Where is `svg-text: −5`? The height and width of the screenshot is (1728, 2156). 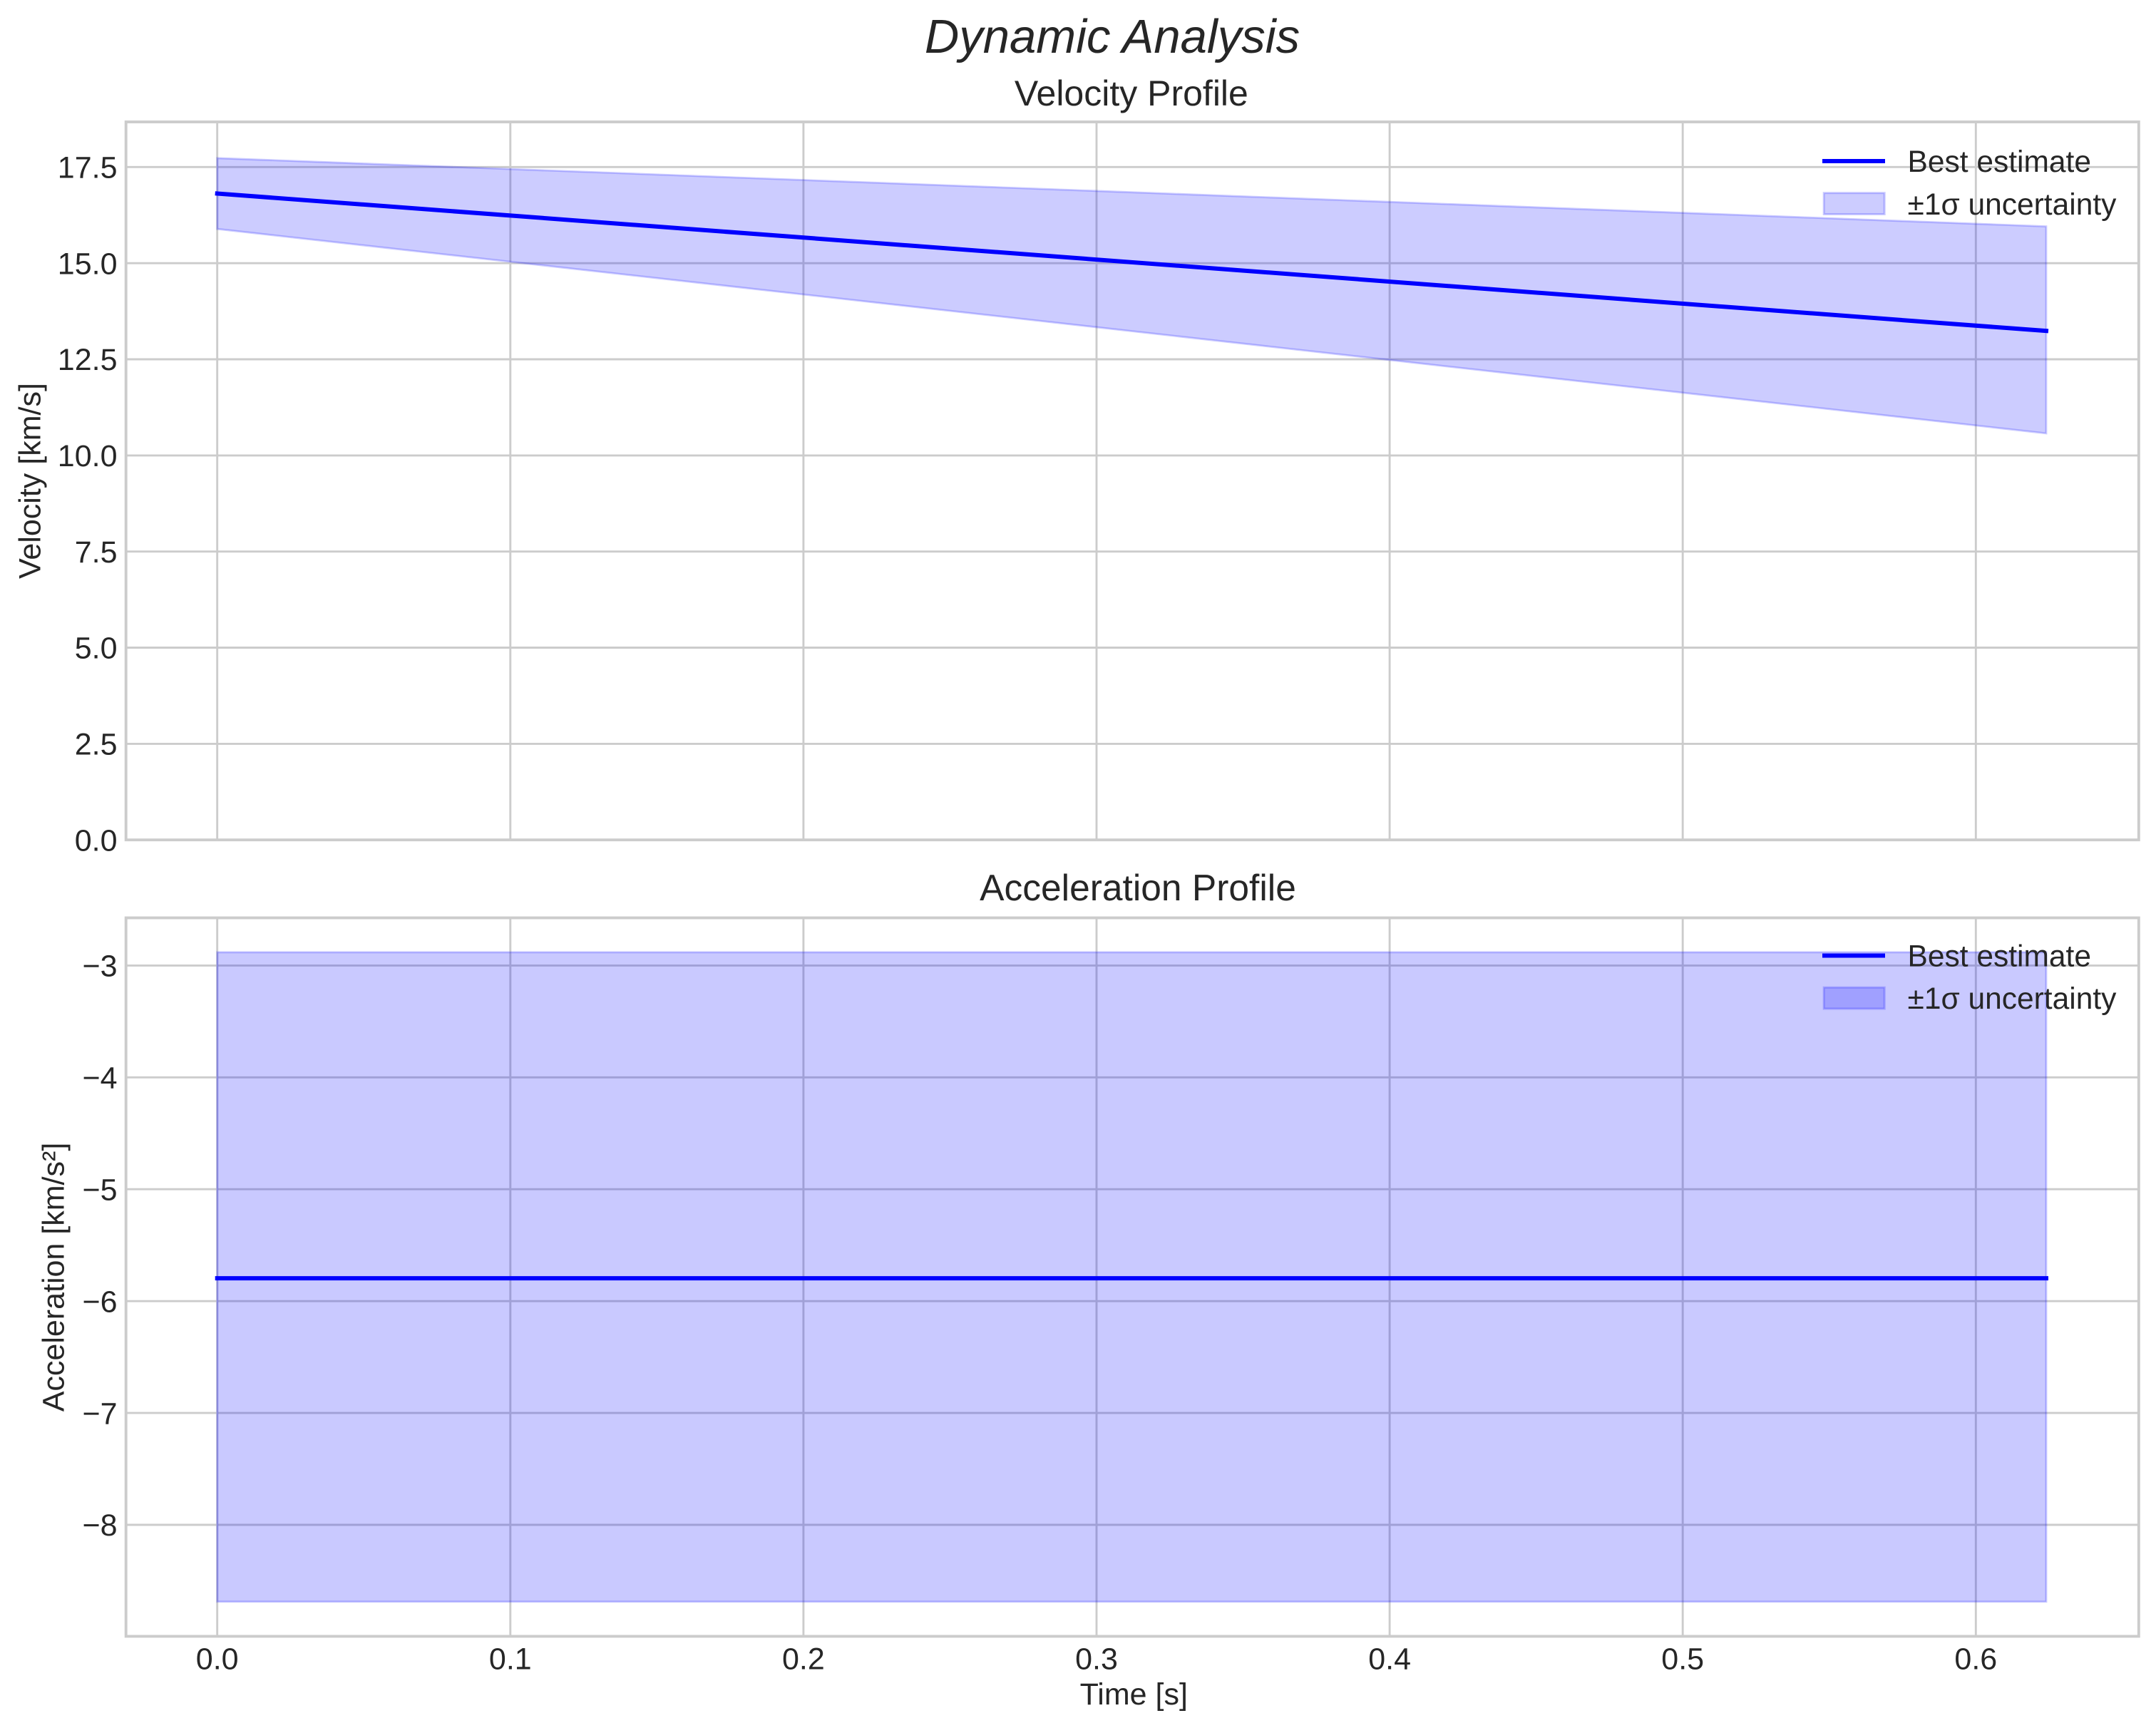 svg-text: −5 is located at coordinates (99, 1190).